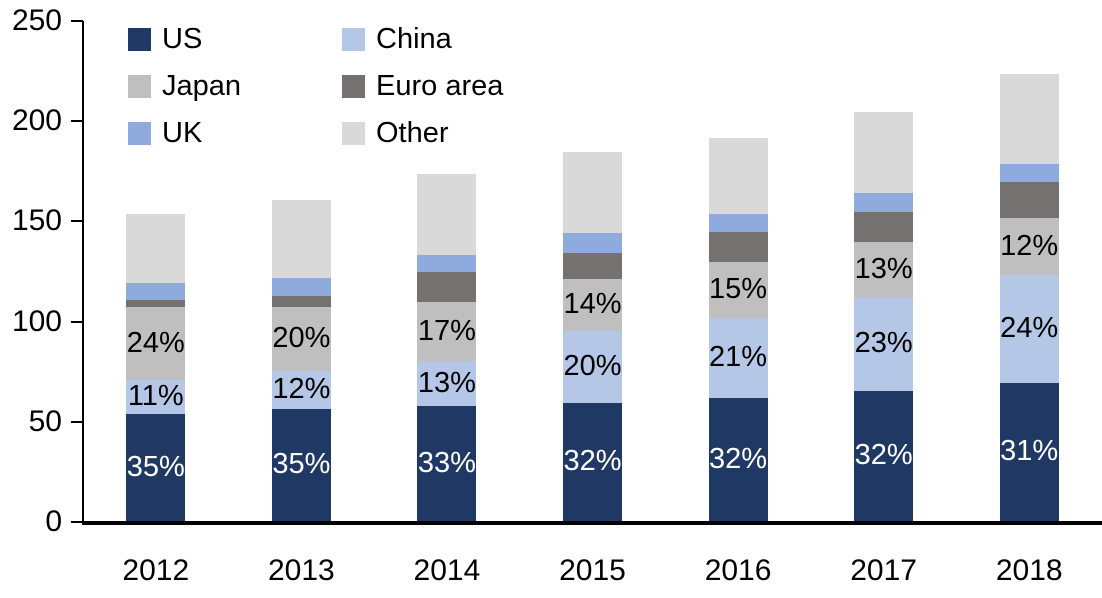 The width and height of the screenshot is (1102, 598). I want to click on legend-swatch-euro-area-icon, so click(353, 86).